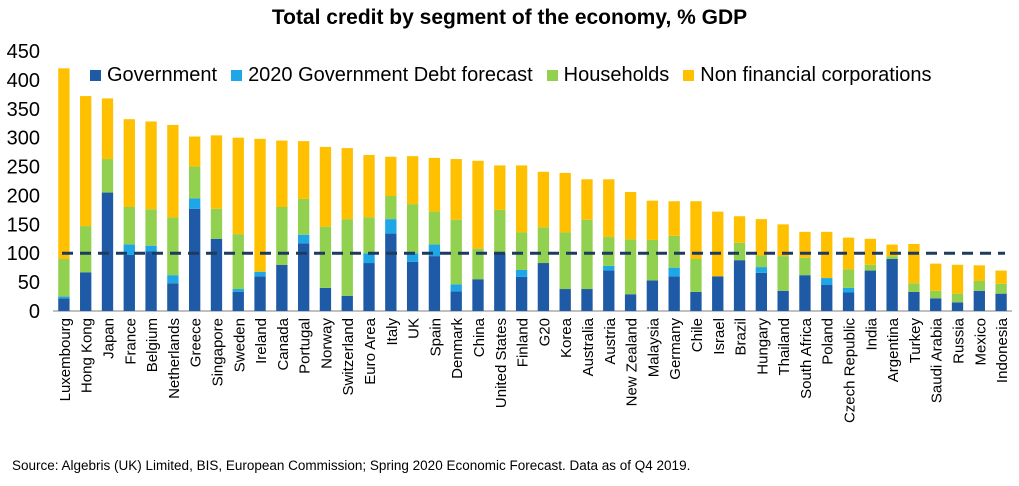  What do you see at coordinates (816, 75) in the screenshot?
I see `legend-label-nfc: Non financial corporations` at bounding box center [816, 75].